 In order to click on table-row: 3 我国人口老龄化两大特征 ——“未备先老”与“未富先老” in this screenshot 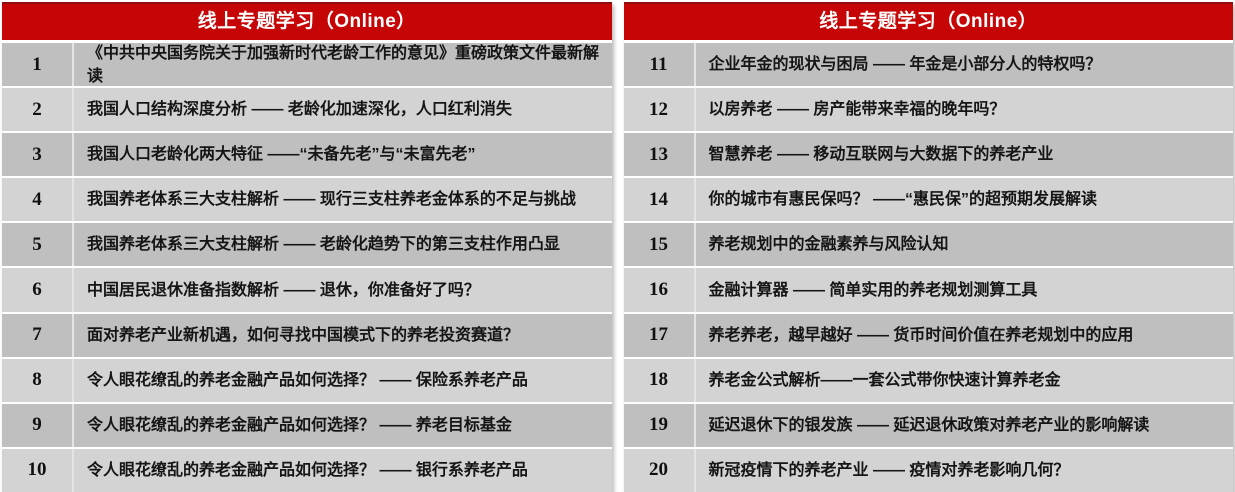, I will do `click(307, 155)`.